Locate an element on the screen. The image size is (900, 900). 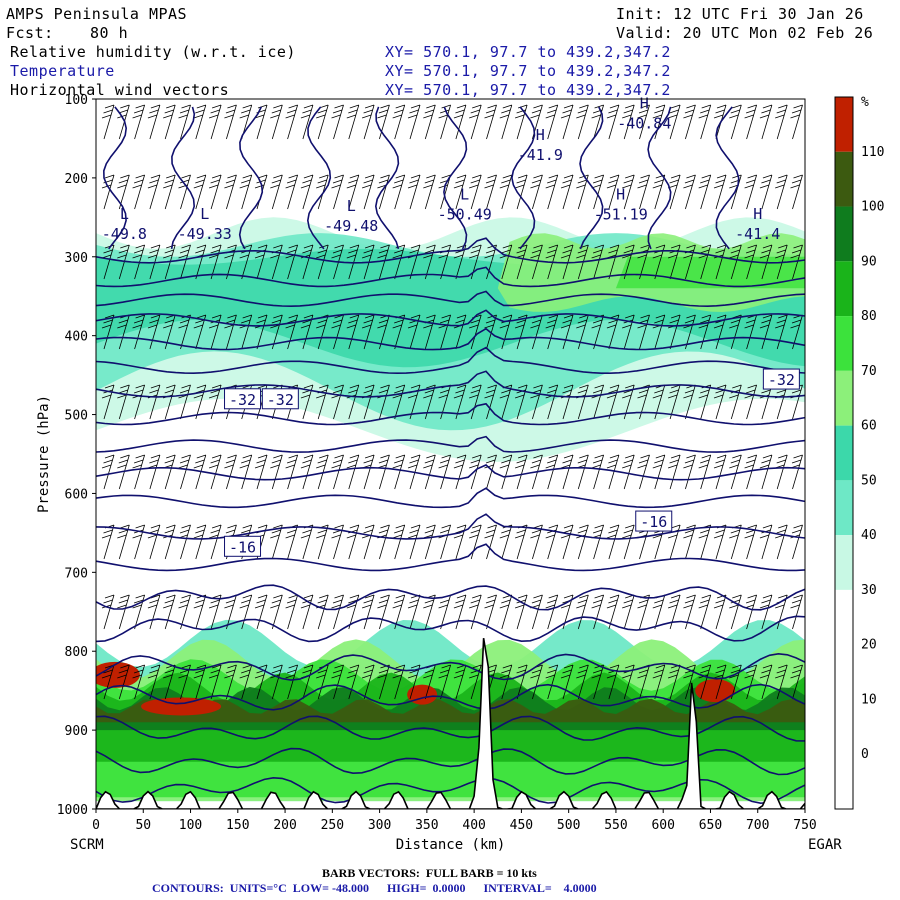
x-tick-label: 0 is located at coordinates (96, 825).